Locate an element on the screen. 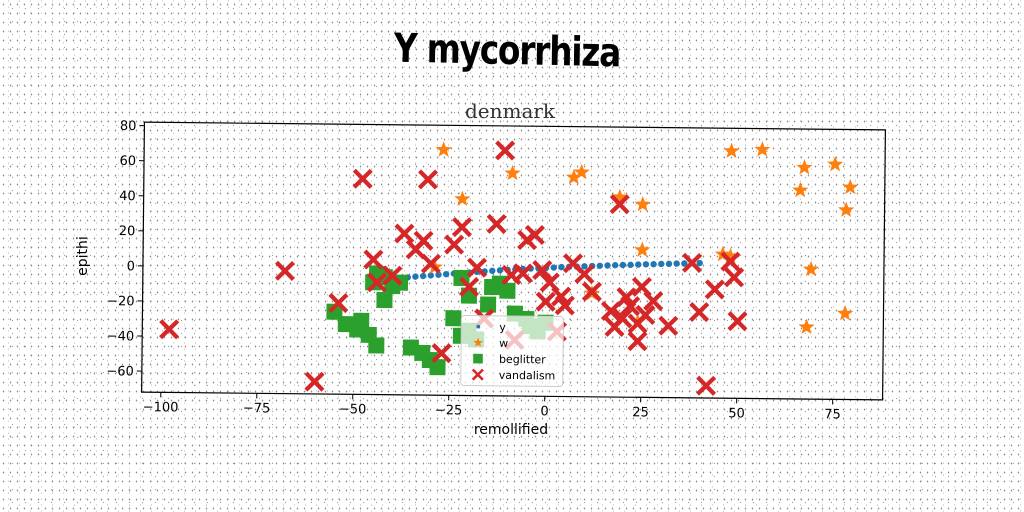 The height and width of the screenshot is (512, 1024). legend-item-y: y is located at coordinates (491, 327).